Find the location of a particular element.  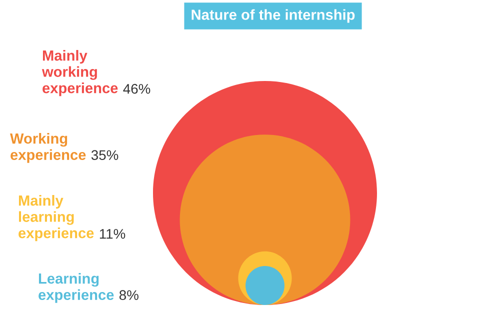

text: Nature of the internship is located at coordinates (273, 16).